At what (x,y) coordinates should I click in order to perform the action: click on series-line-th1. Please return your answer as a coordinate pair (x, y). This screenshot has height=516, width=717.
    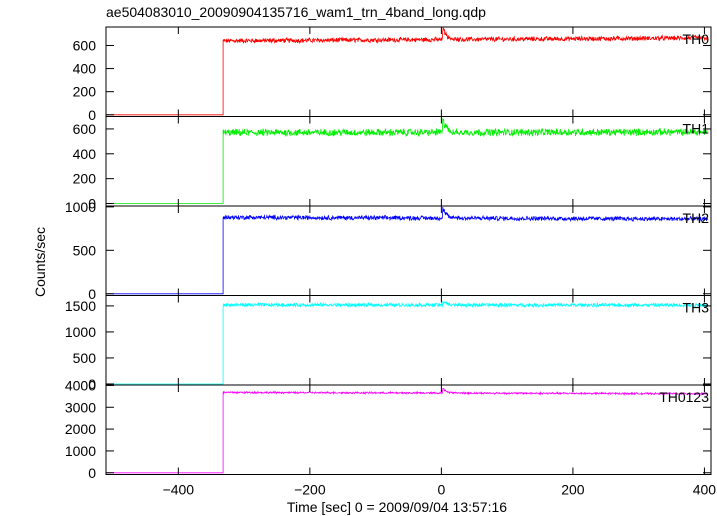
    Looking at the image, I should click on (407, 161).